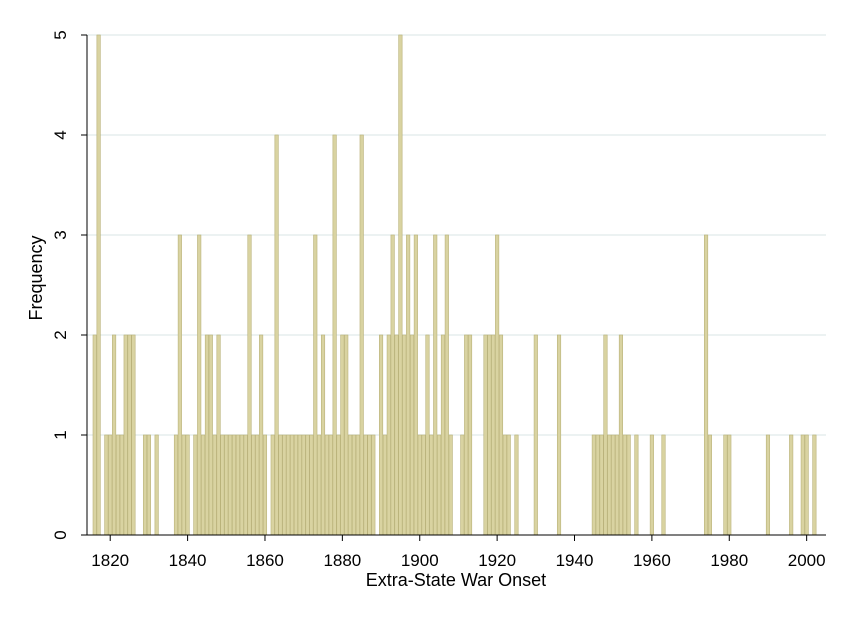  Describe the element at coordinates (497, 560) in the screenshot. I see `x-tick-label: 1920` at that location.